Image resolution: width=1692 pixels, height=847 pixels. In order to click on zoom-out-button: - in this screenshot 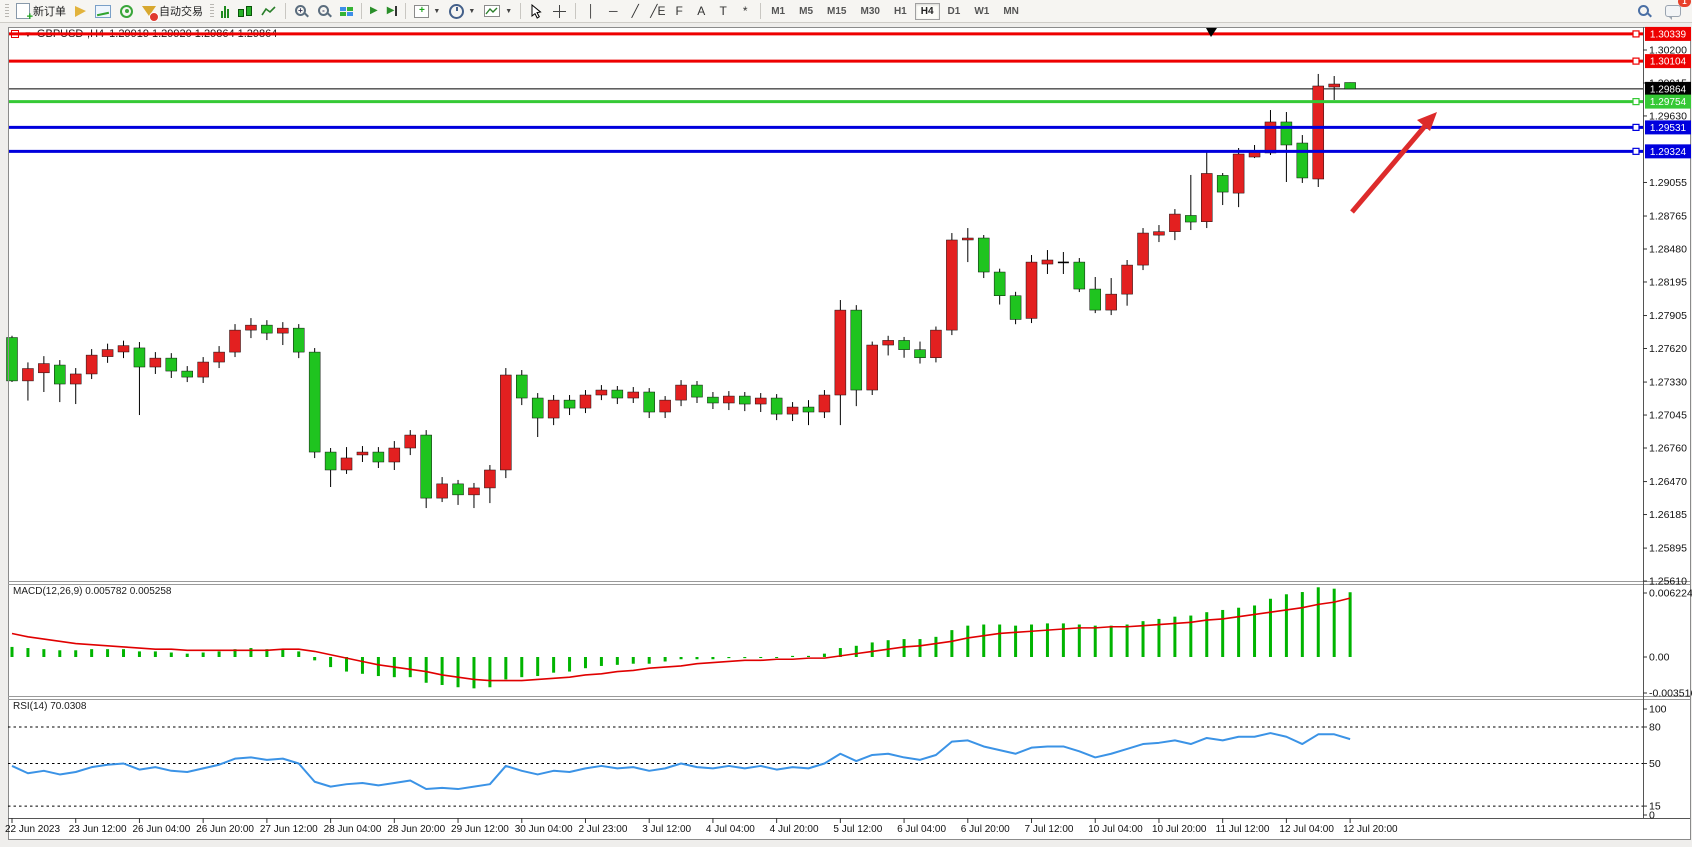, I will do `click(324, 11)`.